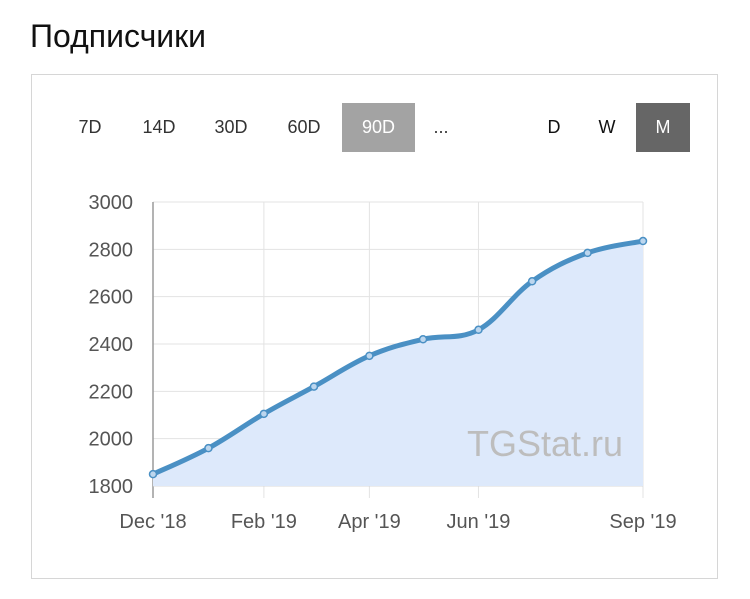 This screenshot has width=750, height=599. I want to click on y-tick-label: 1800, so click(111, 487).